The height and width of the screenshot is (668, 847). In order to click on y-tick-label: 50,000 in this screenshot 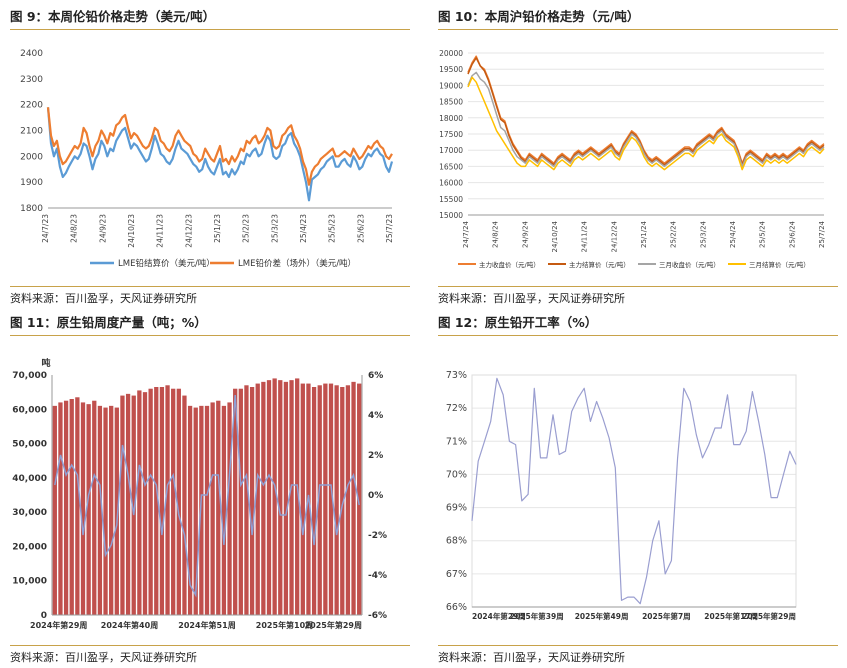, I will do `click(29, 445)`.